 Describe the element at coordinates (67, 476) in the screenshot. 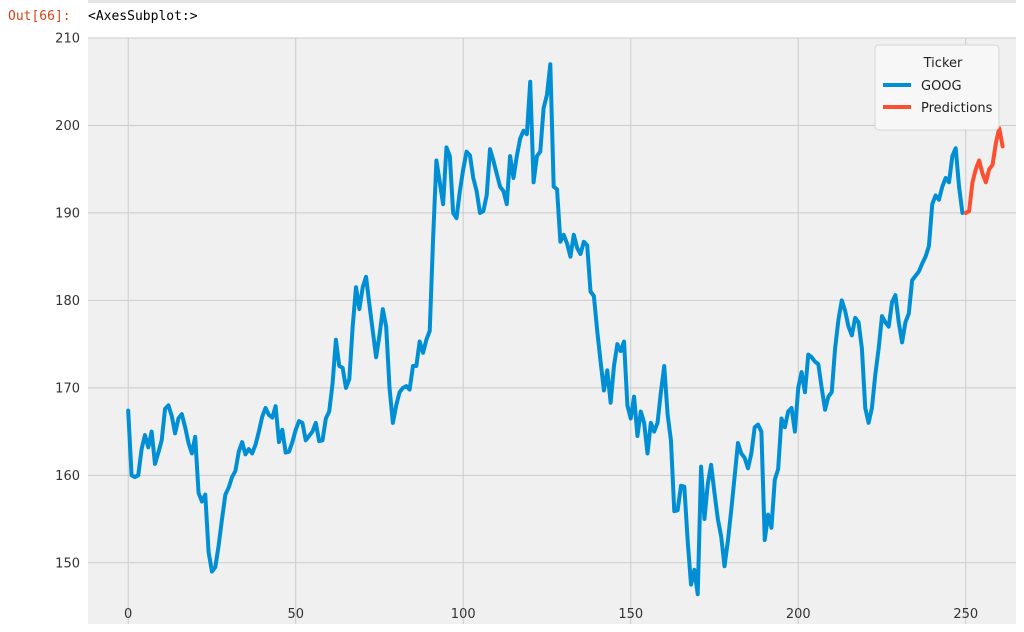

I see `y-tick-label: 160` at that location.